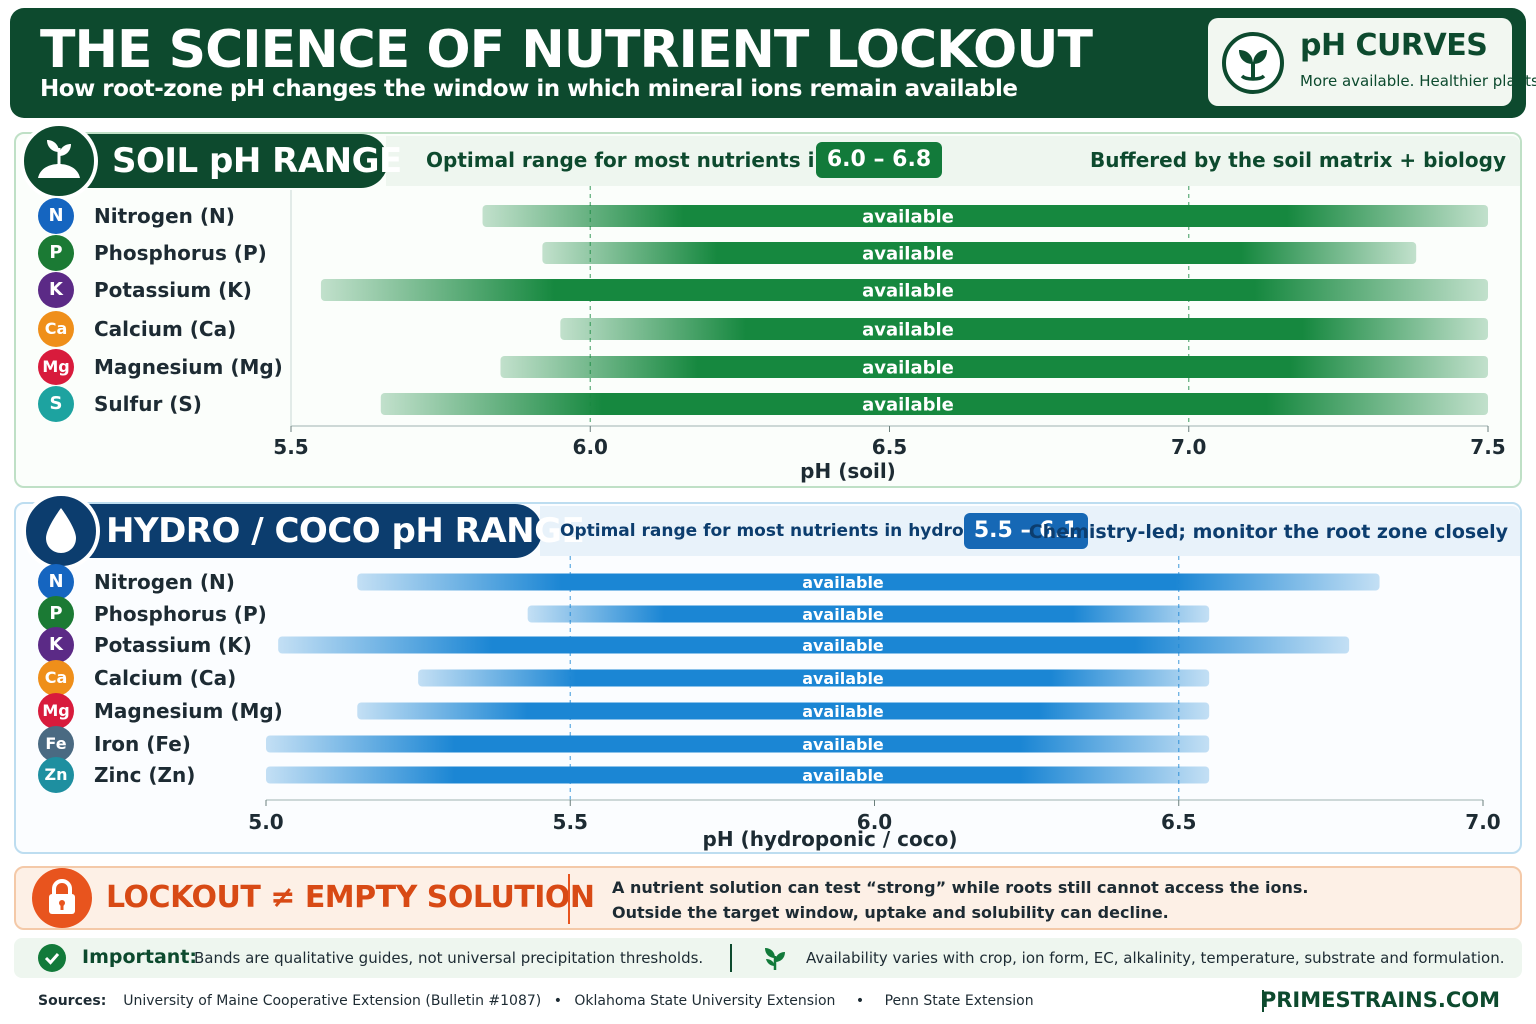 Image resolution: width=1536 pixels, height=1024 pixels. What do you see at coordinates (56, 404) in the screenshot?
I see `nutrient-symbol-badge: S` at bounding box center [56, 404].